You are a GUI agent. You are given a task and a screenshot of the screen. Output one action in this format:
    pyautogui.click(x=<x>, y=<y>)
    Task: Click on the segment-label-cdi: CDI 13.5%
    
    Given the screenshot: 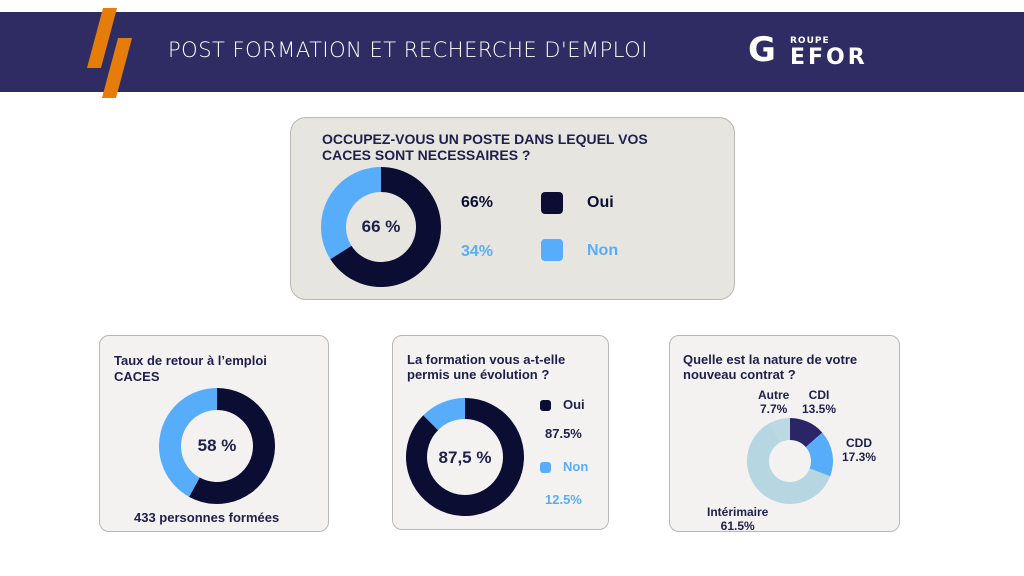 What is the action you would take?
    pyautogui.click(x=819, y=402)
    